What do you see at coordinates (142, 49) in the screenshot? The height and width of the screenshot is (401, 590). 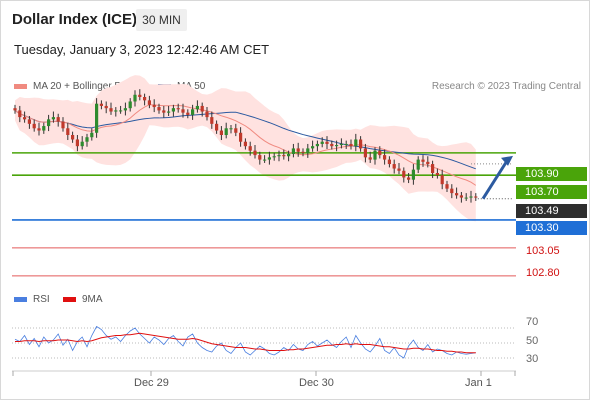 I see `timestamp: Tuesday, January 3, 2023 12:42:46 AM CET` at bounding box center [142, 49].